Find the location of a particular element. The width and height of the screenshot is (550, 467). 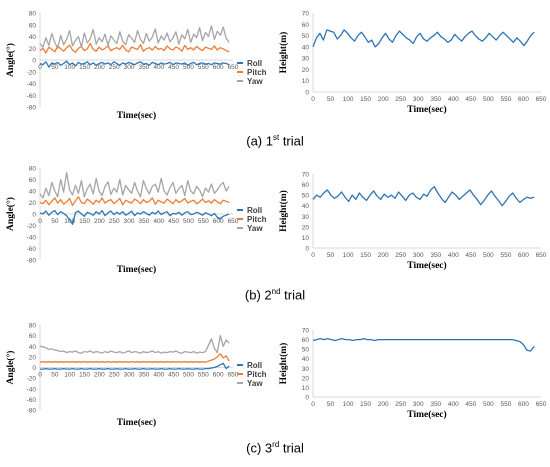

height-3-ytick-label: 10 is located at coordinates (306, 388).